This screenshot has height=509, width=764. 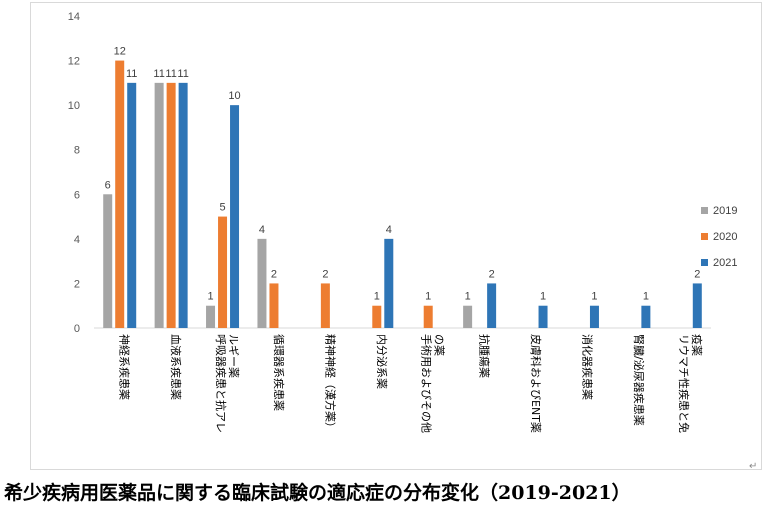 What do you see at coordinates (176, 367) in the screenshot?
I see `category-label: 血液系疾患薬` at bounding box center [176, 367].